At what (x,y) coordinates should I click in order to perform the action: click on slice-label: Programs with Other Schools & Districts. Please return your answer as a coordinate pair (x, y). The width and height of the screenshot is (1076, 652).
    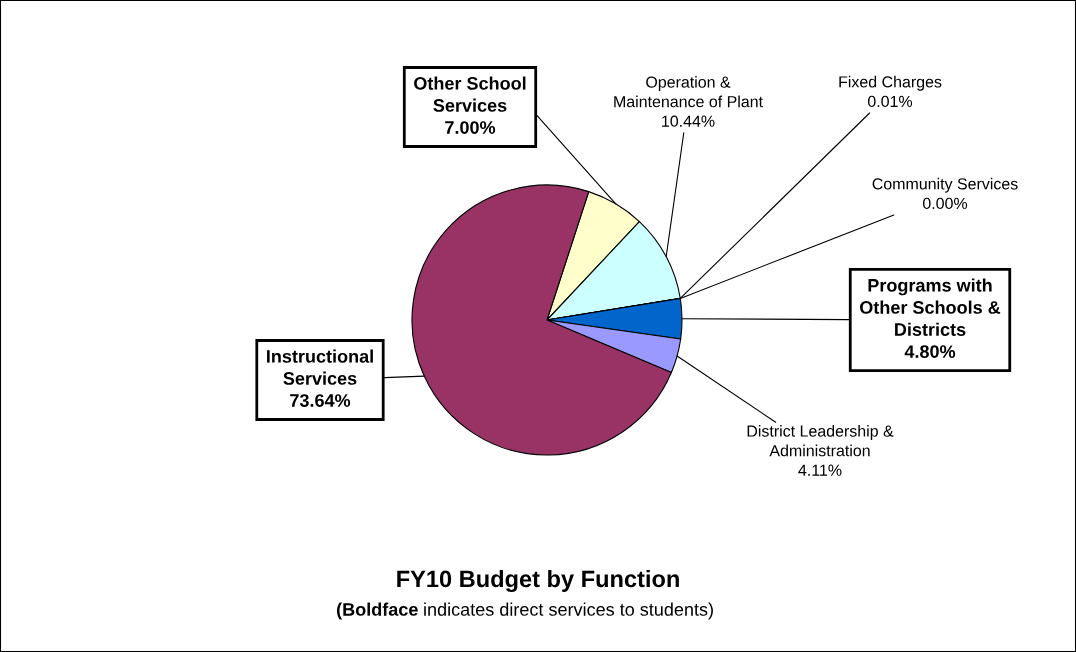
    Looking at the image, I should click on (930, 307).